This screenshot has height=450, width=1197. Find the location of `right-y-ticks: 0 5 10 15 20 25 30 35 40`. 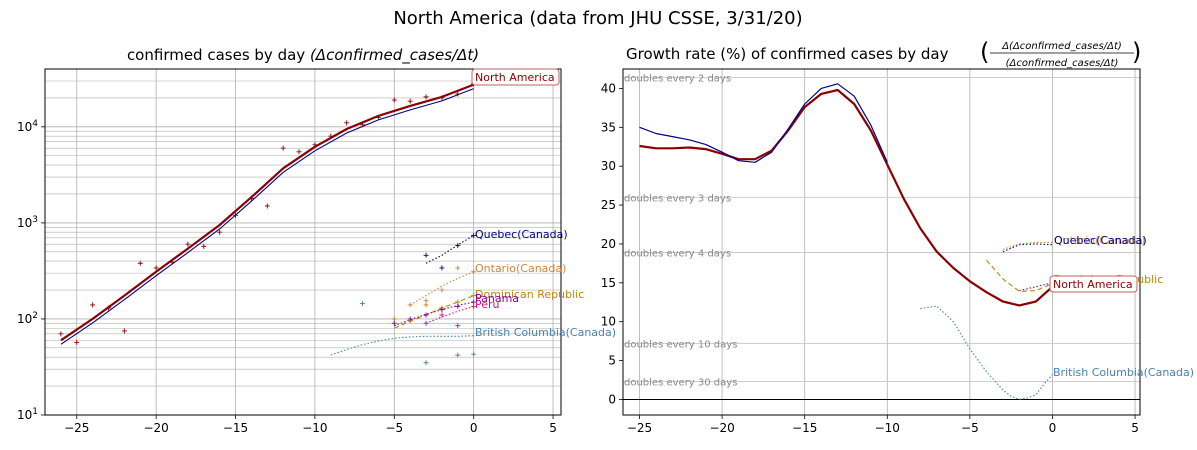

right-y-ticks: 0 5 10 15 20 25 30 35 40 is located at coordinates (612, 243).